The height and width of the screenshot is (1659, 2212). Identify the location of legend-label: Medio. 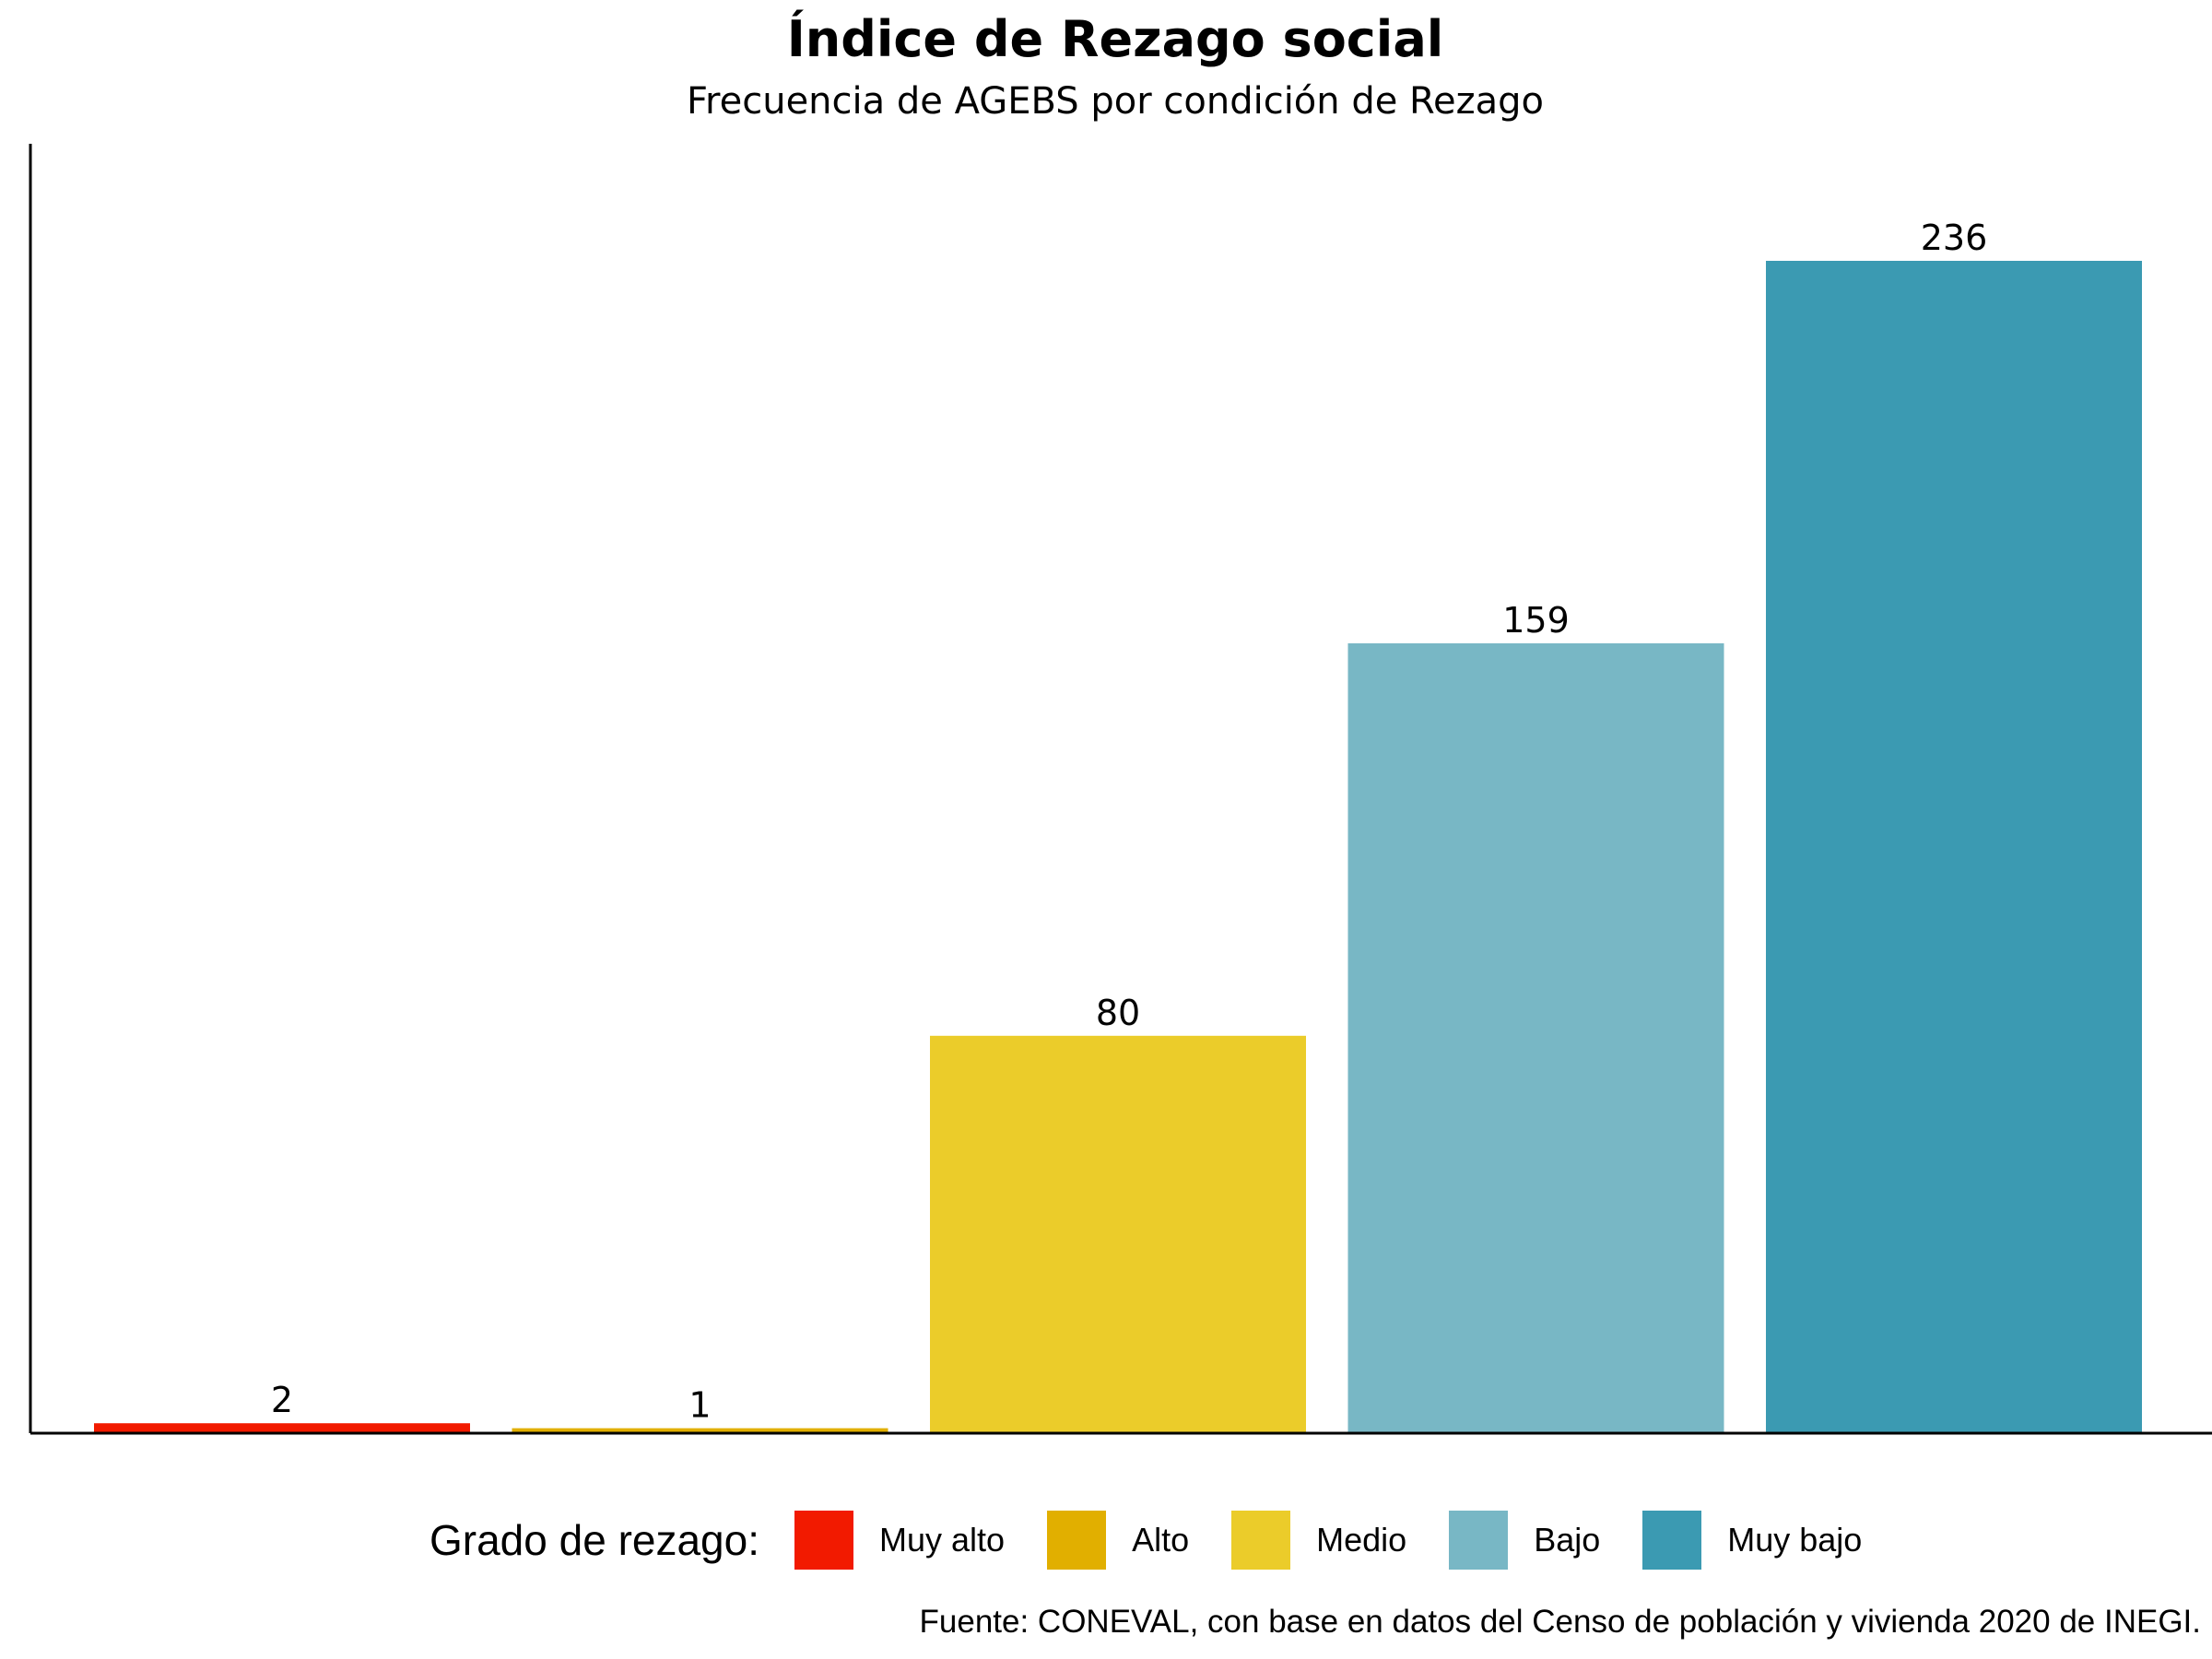
(1361, 1540).